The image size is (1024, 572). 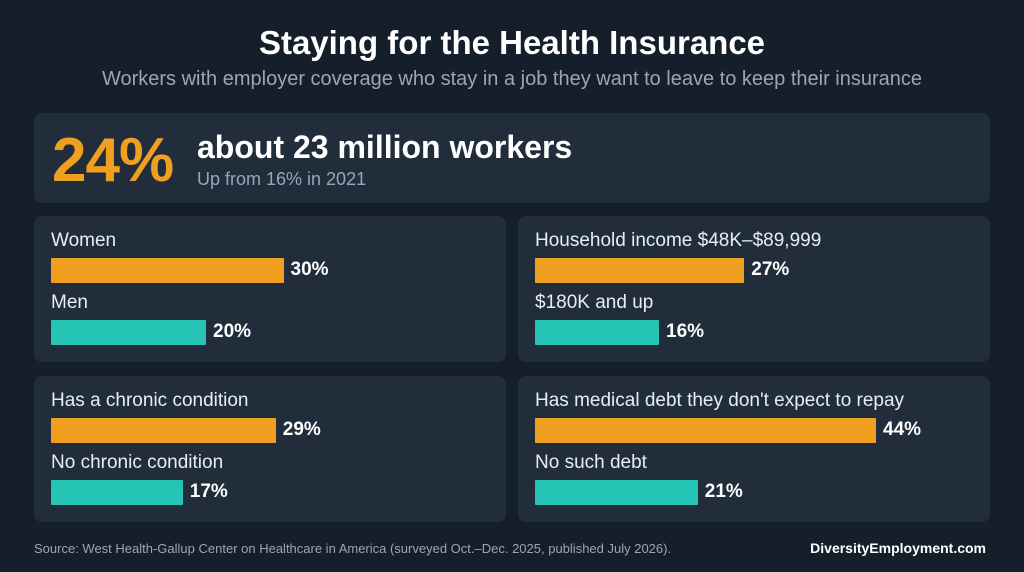 What do you see at coordinates (84, 240) in the screenshot?
I see `bar-category-label: Women` at bounding box center [84, 240].